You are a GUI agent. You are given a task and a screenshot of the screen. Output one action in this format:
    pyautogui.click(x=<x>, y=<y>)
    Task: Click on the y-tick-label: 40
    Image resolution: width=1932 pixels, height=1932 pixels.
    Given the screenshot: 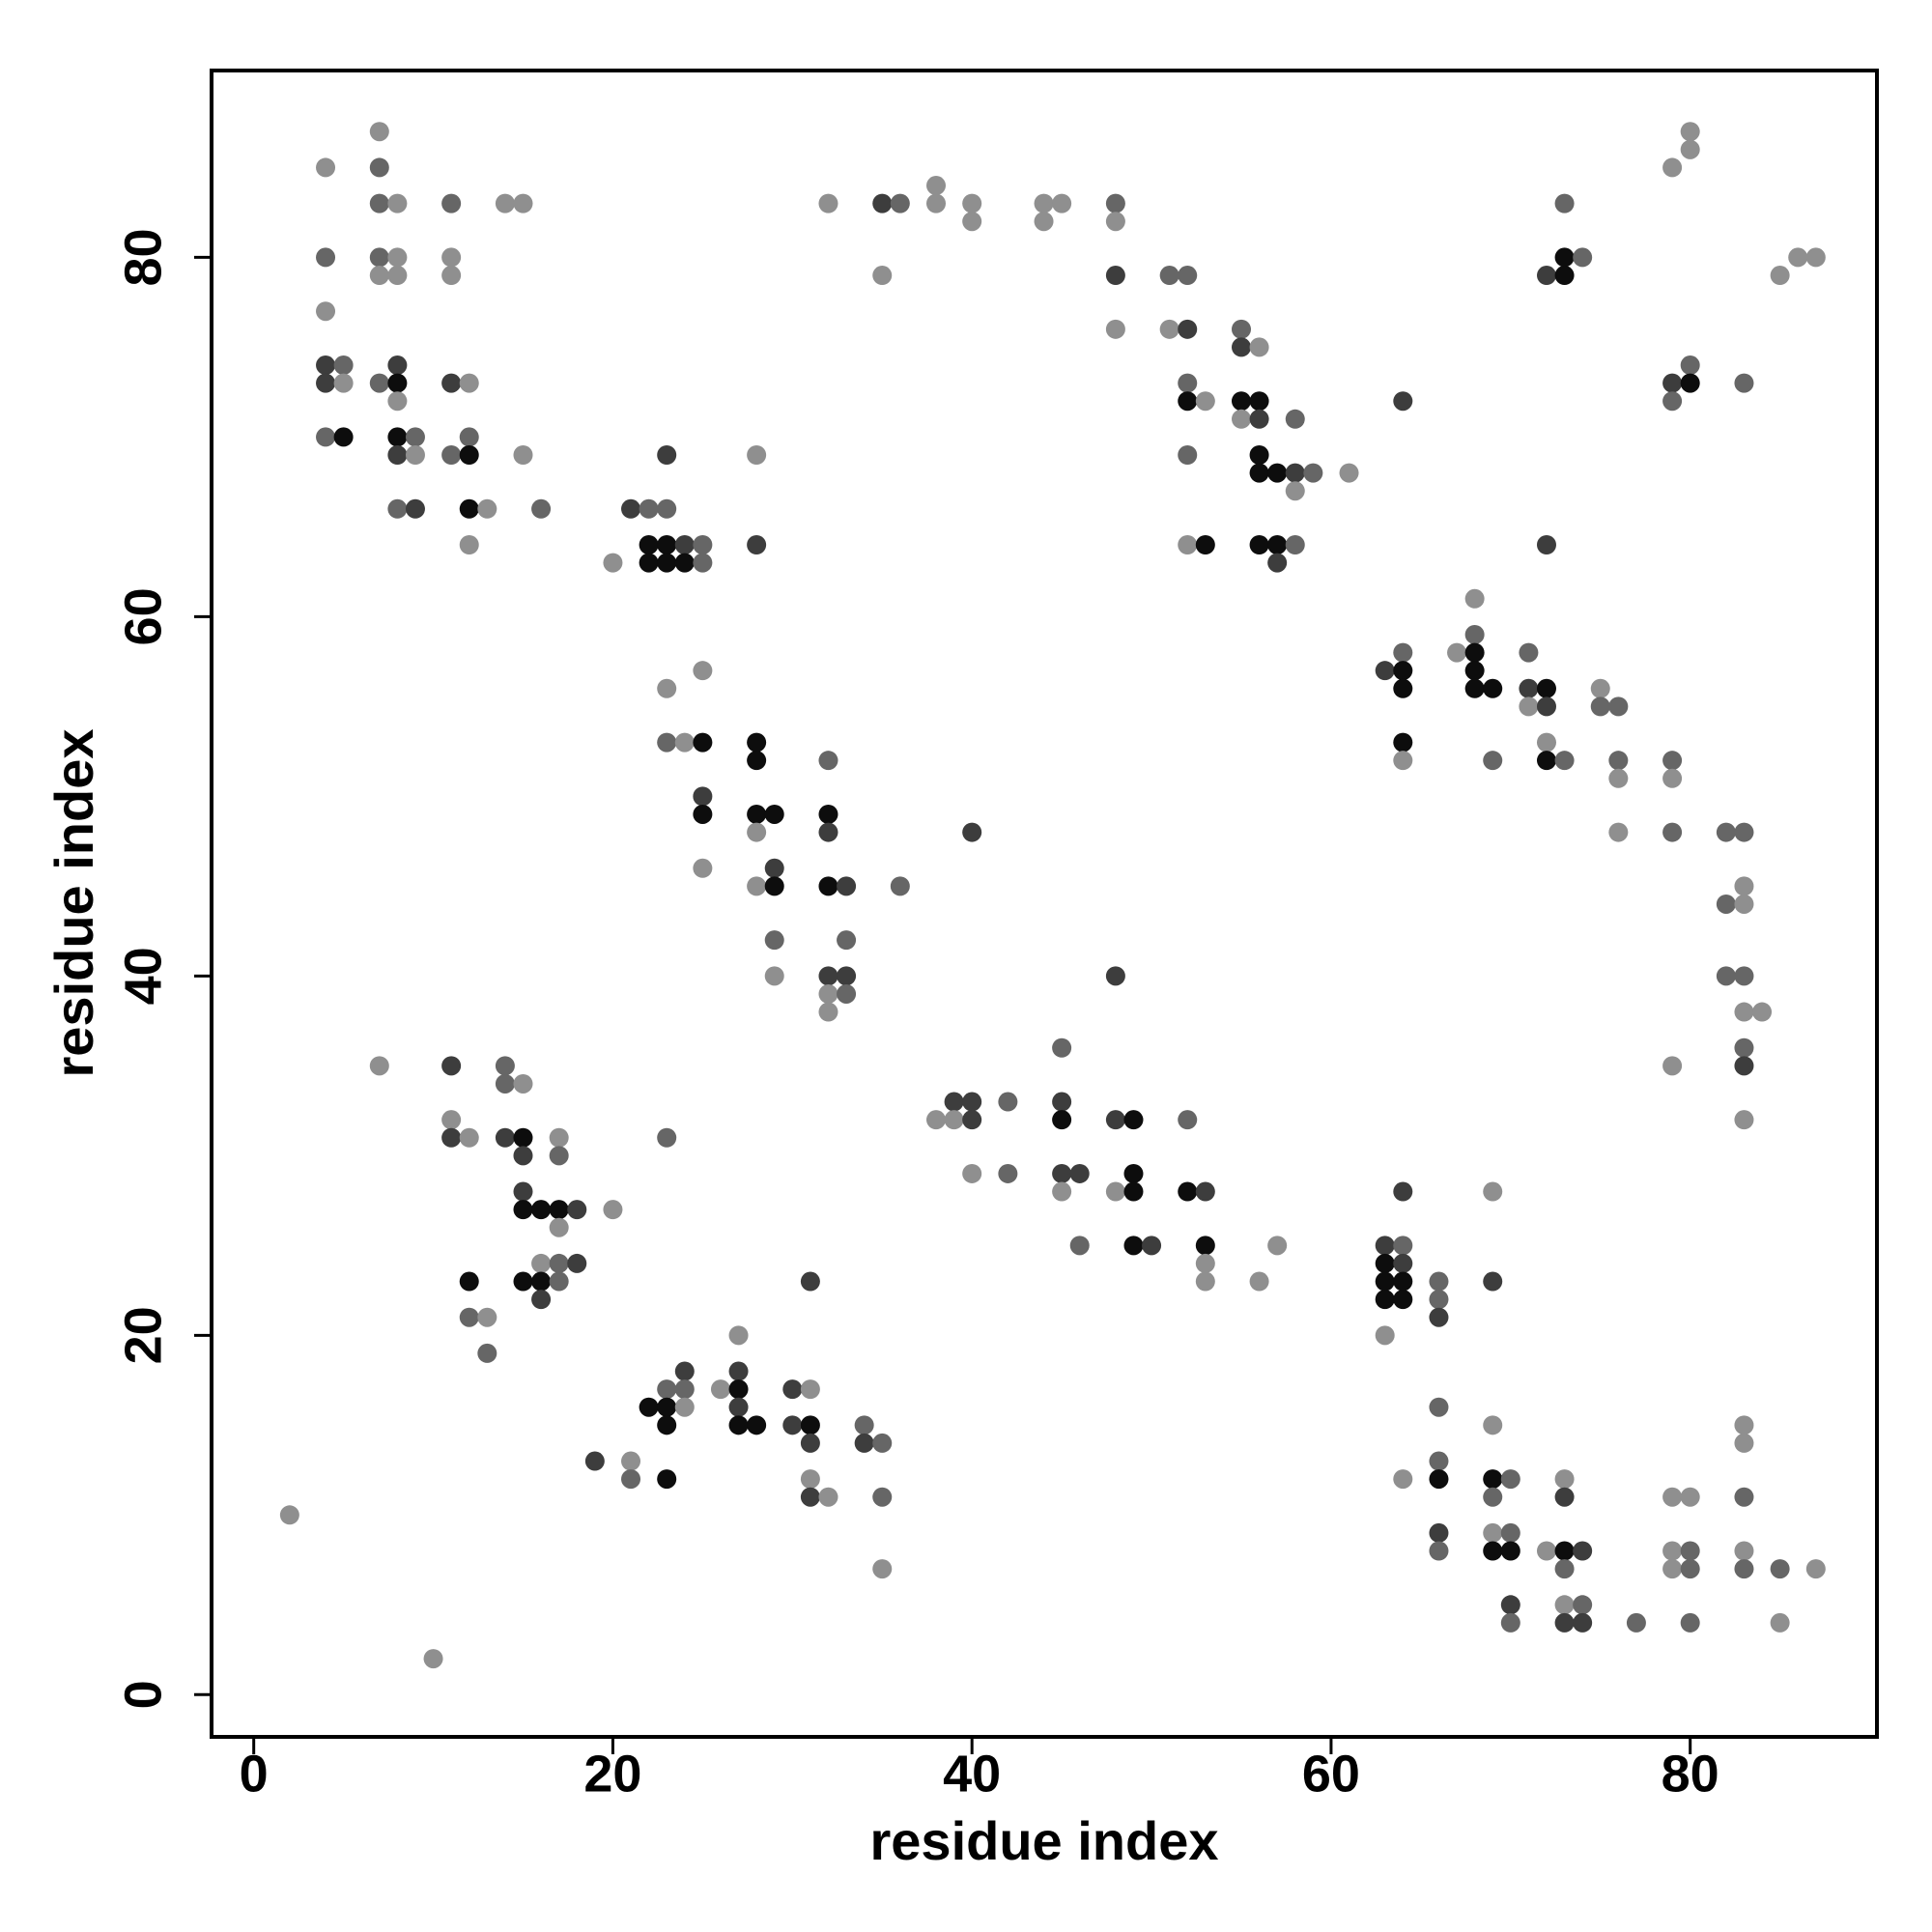 What is the action you would take?
    pyautogui.click(x=143, y=976)
    